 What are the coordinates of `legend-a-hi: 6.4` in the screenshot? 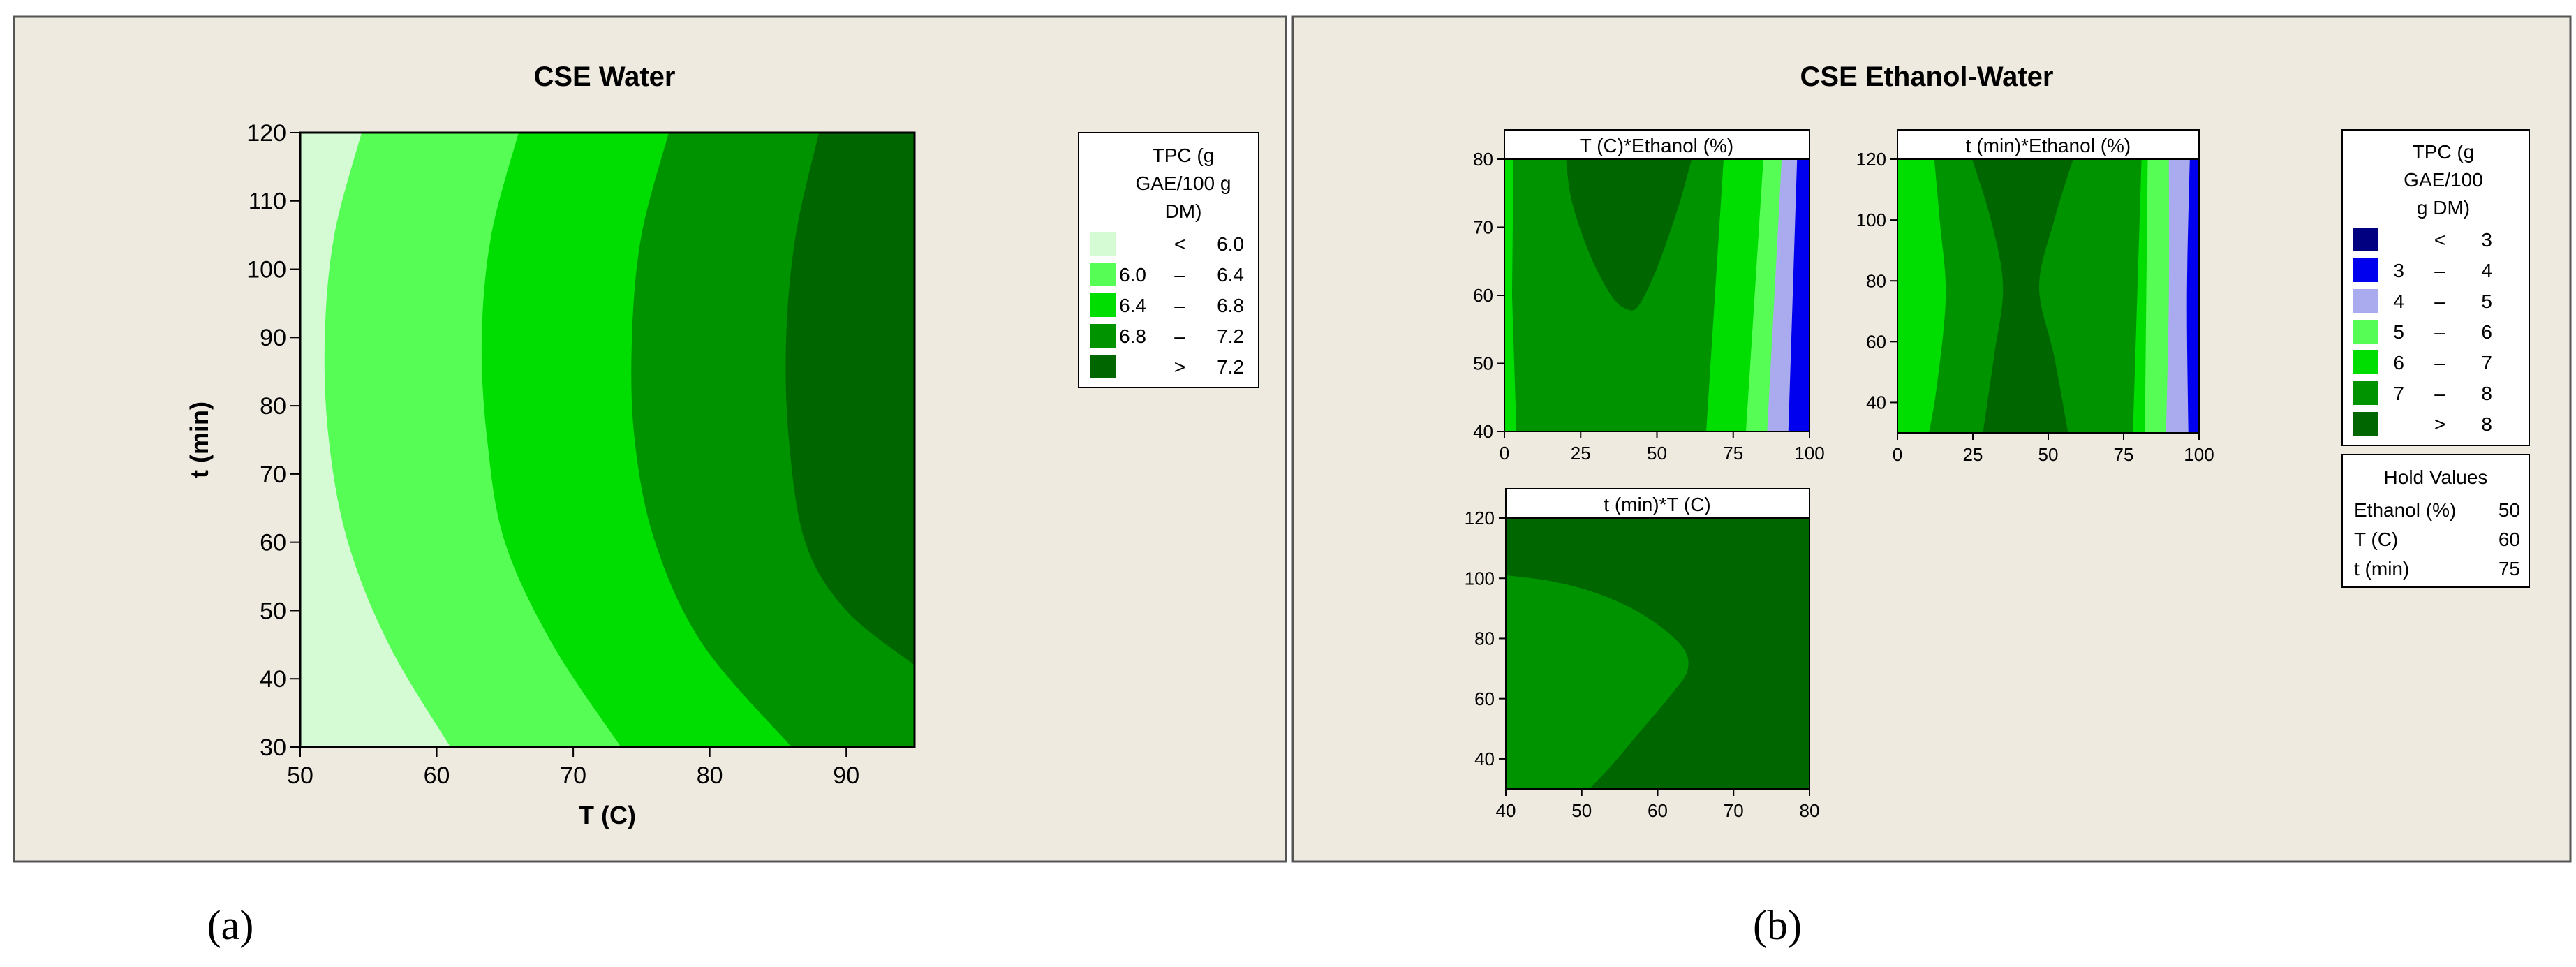 It's located at (1230, 275).